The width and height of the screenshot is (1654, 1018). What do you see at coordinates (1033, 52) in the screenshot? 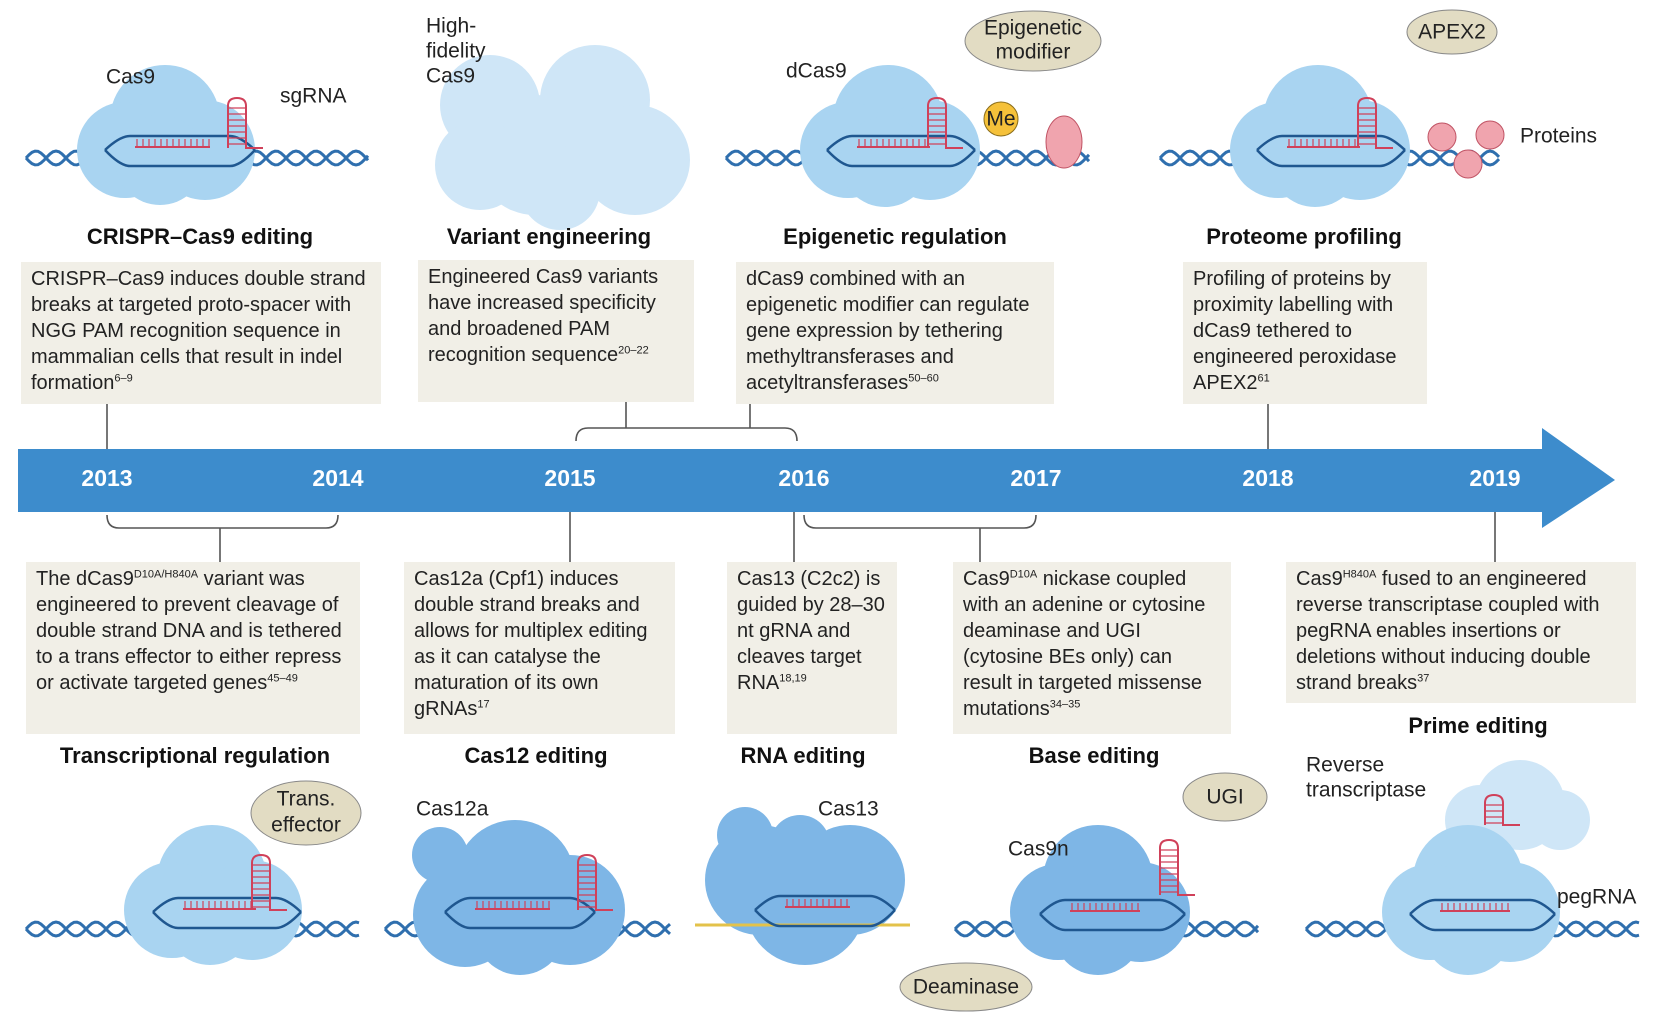
I see `label: modifier` at bounding box center [1033, 52].